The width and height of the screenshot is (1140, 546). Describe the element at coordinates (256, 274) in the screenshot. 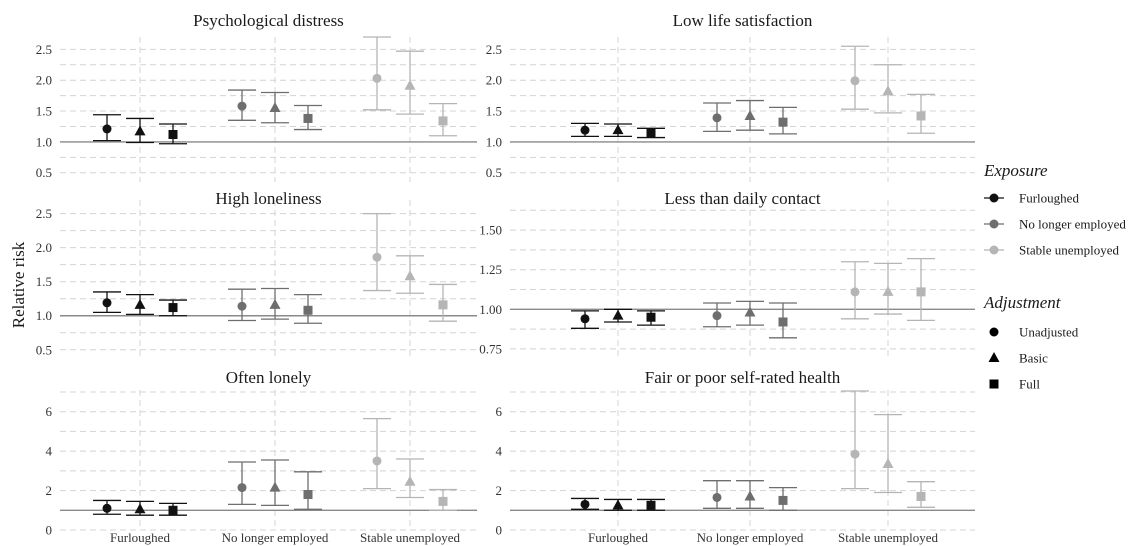

I see `panel-high-loneliness: High loneliness 0.5 1.0 1.5 2.0 2.5` at that location.